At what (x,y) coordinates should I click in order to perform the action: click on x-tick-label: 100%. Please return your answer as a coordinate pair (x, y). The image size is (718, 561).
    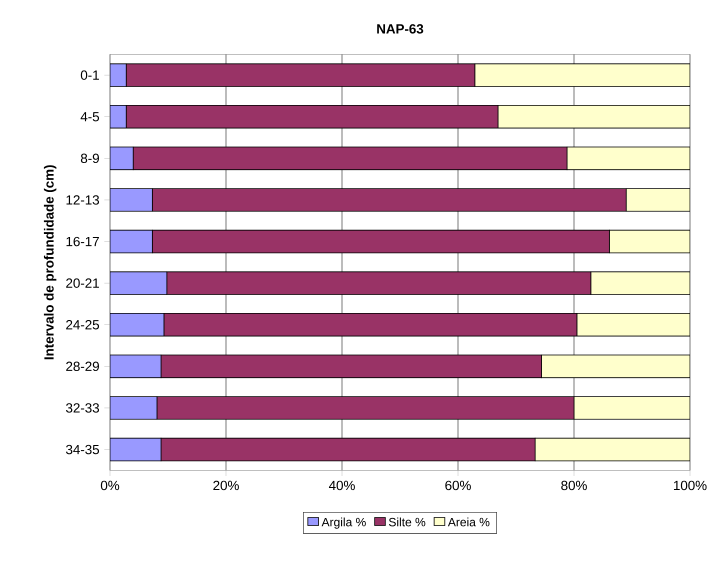
    Looking at the image, I should click on (690, 485).